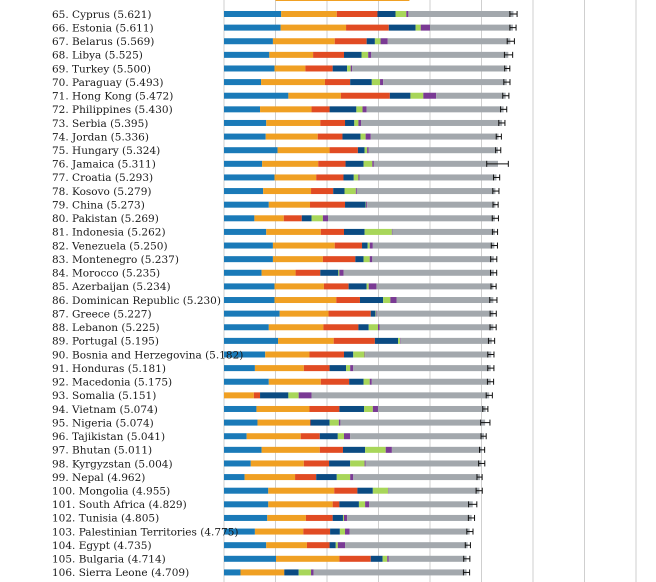  I want to click on row-label: 90. Bosnia and Herzegovina (5.182), so click(147, 355).